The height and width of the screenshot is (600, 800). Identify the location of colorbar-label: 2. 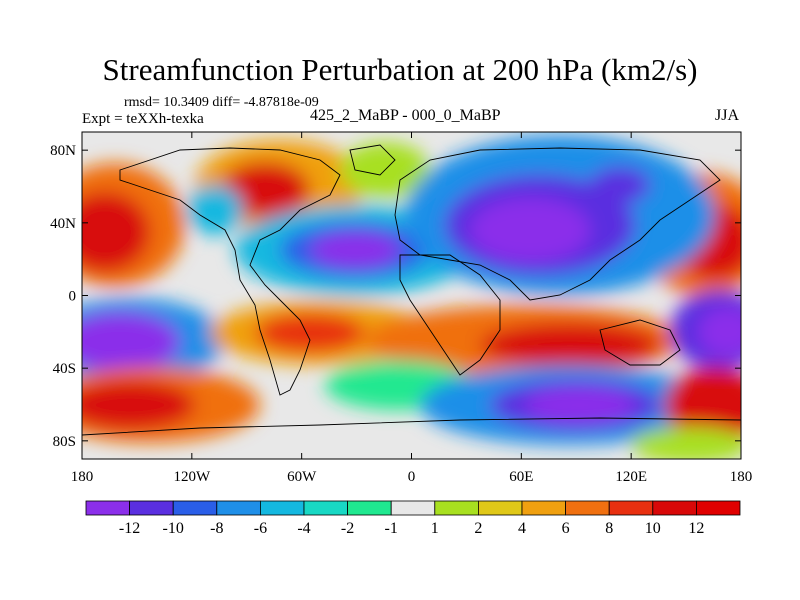
(478, 528).